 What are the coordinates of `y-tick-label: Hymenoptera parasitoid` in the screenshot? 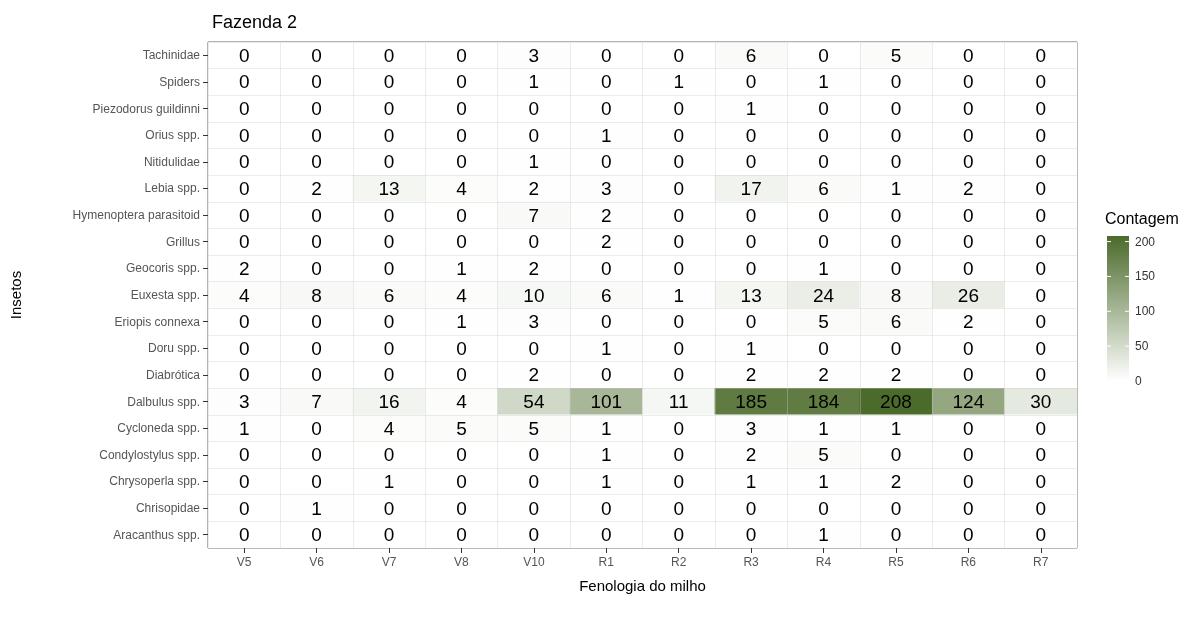 It's located at (136, 215).